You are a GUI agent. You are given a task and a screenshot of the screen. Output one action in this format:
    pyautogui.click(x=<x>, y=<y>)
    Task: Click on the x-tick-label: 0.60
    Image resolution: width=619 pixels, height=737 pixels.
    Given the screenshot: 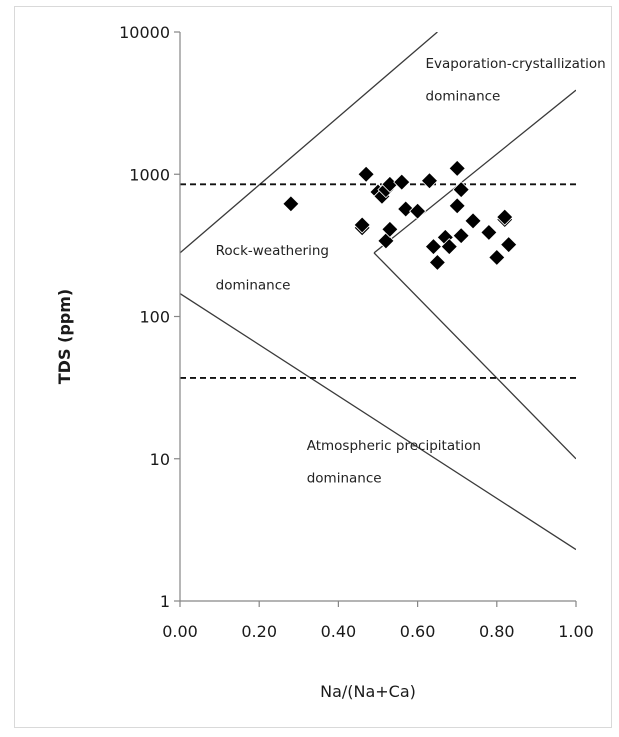 What is the action you would take?
    pyautogui.click(x=418, y=631)
    